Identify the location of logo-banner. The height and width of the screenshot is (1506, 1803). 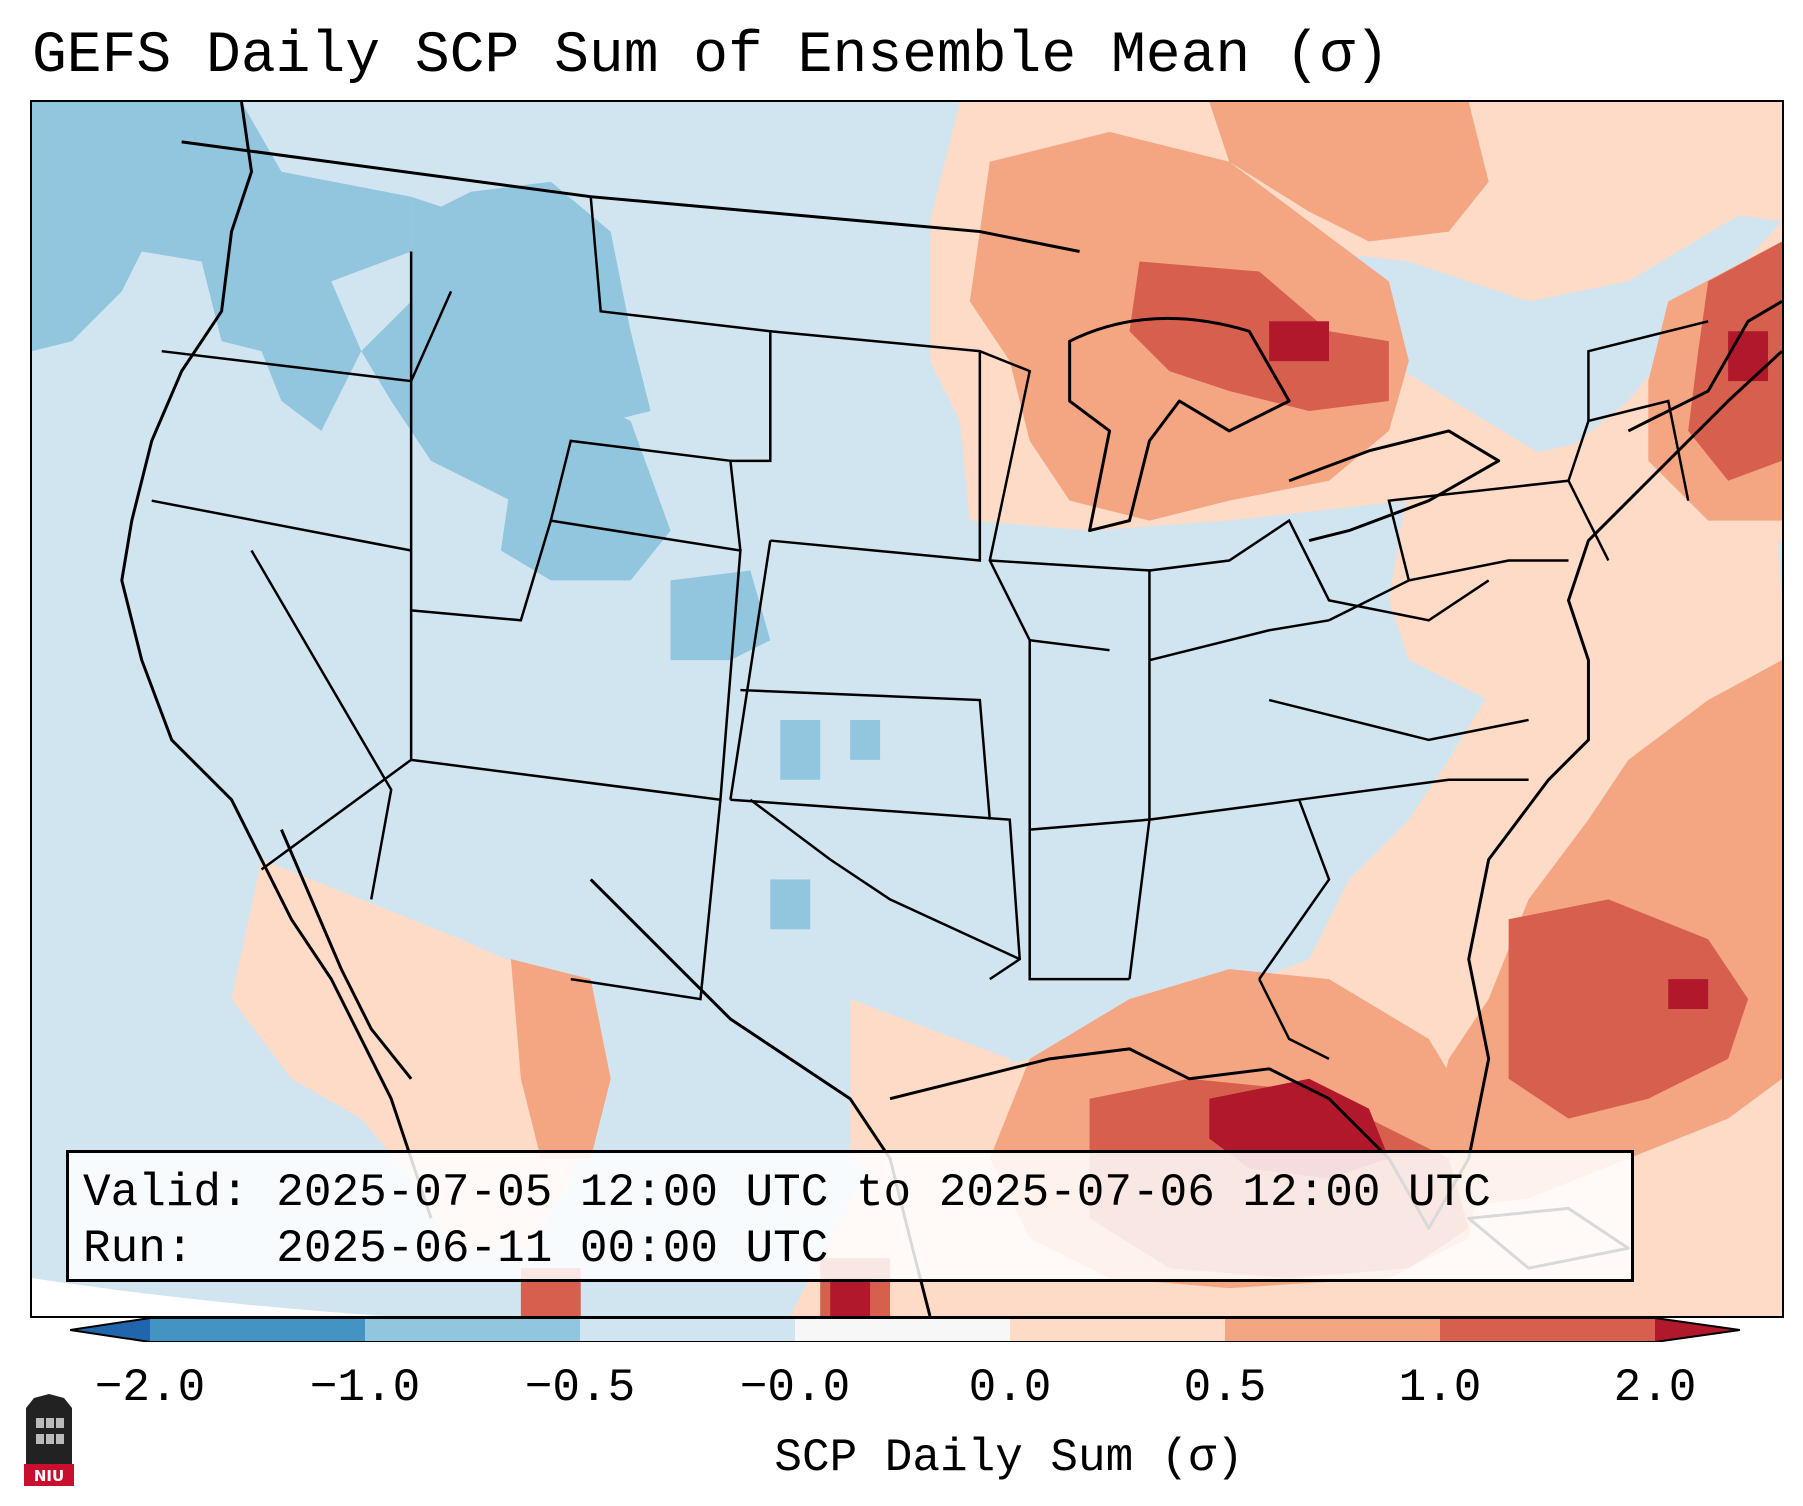
(49, 1475).